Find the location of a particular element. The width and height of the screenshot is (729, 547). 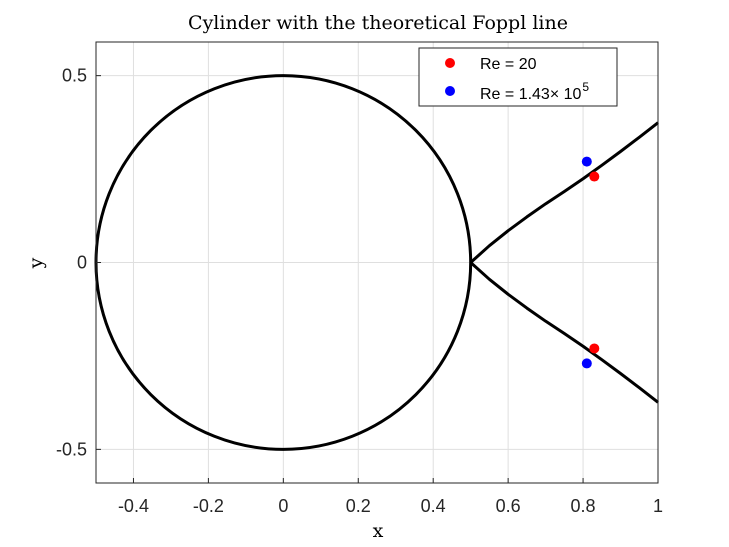

x-axis-label: x is located at coordinates (378, 531).